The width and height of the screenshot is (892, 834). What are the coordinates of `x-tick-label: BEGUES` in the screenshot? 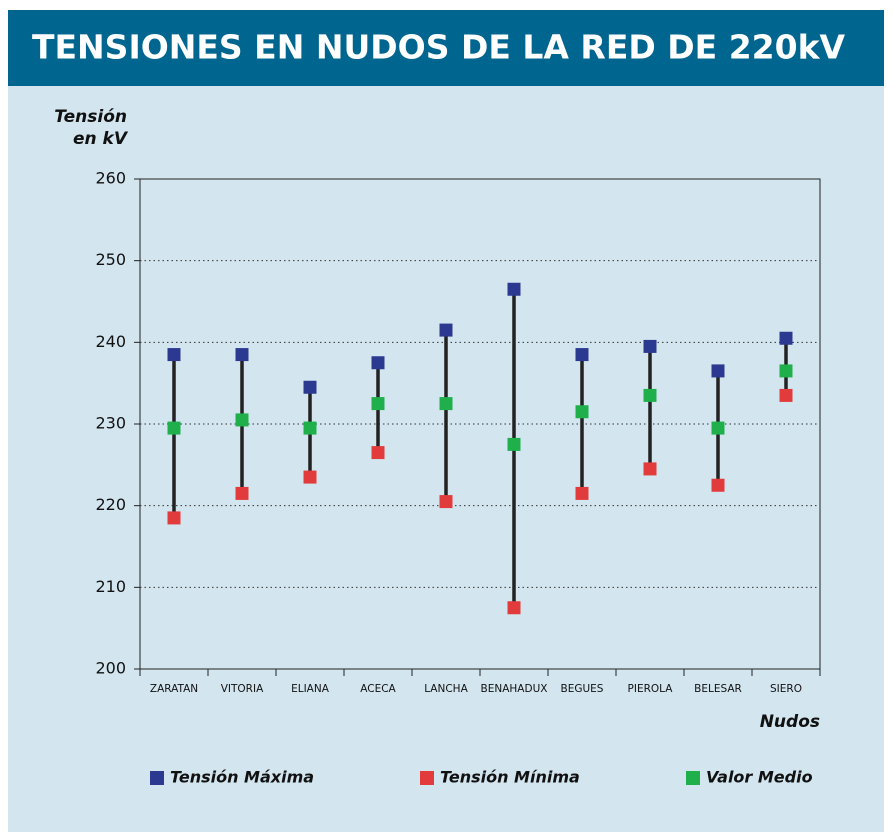 It's located at (582, 689).